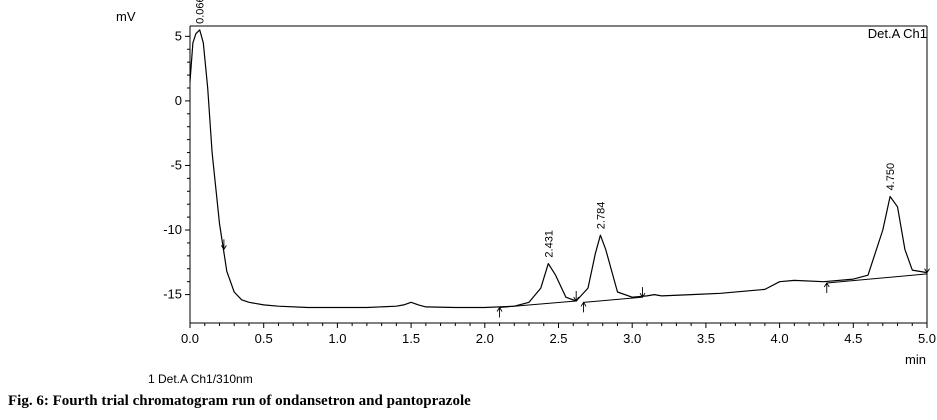 The image size is (937, 420). What do you see at coordinates (601, 216) in the screenshot?
I see `peak-label: 2.784` at bounding box center [601, 216].